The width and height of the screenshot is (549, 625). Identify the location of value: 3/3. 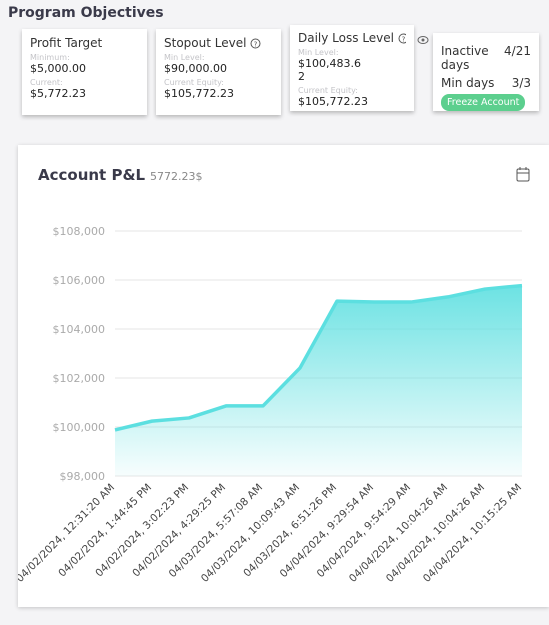
(521, 83).